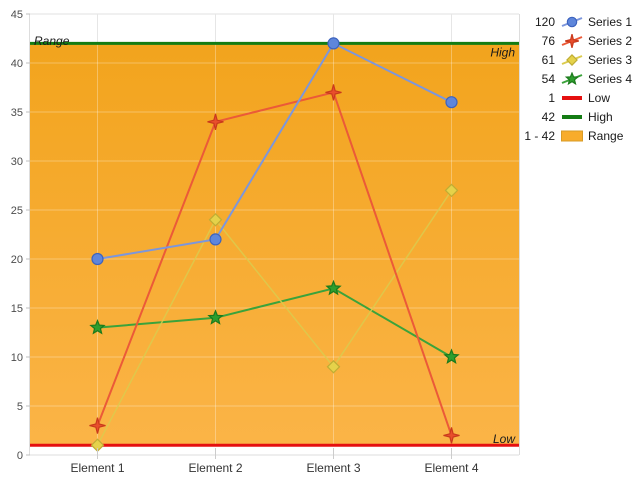 The width and height of the screenshot is (633, 481). I want to click on series-3-legend-icon, so click(572, 59).